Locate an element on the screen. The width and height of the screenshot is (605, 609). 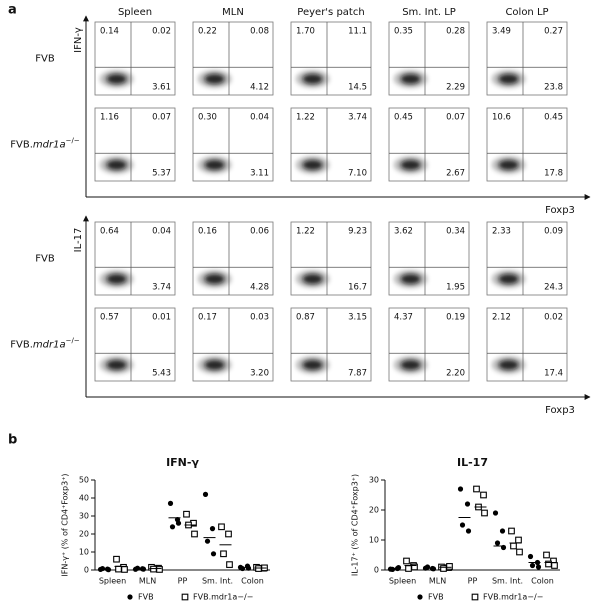
y-tick-label: 0 is located at coordinates (86, 570).